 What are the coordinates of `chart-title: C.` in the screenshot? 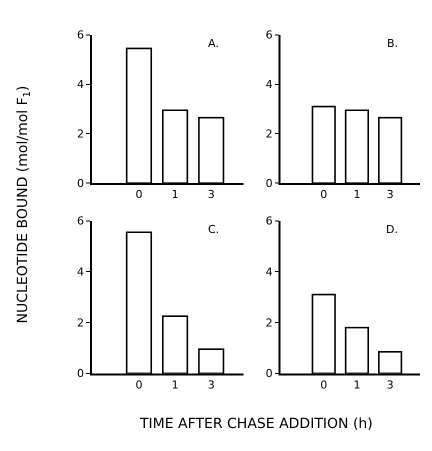 It's located at (214, 229).